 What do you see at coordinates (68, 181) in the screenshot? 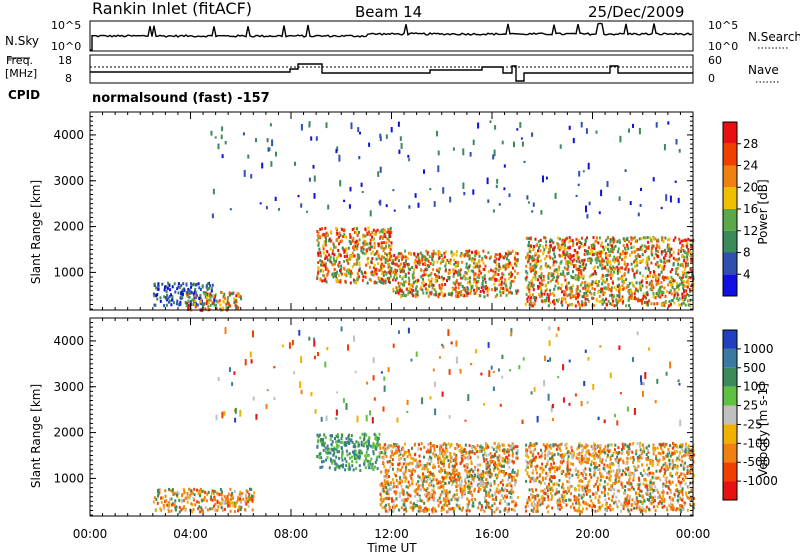
I see `y-tick-label: 3000` at bounding box center [68, 181].